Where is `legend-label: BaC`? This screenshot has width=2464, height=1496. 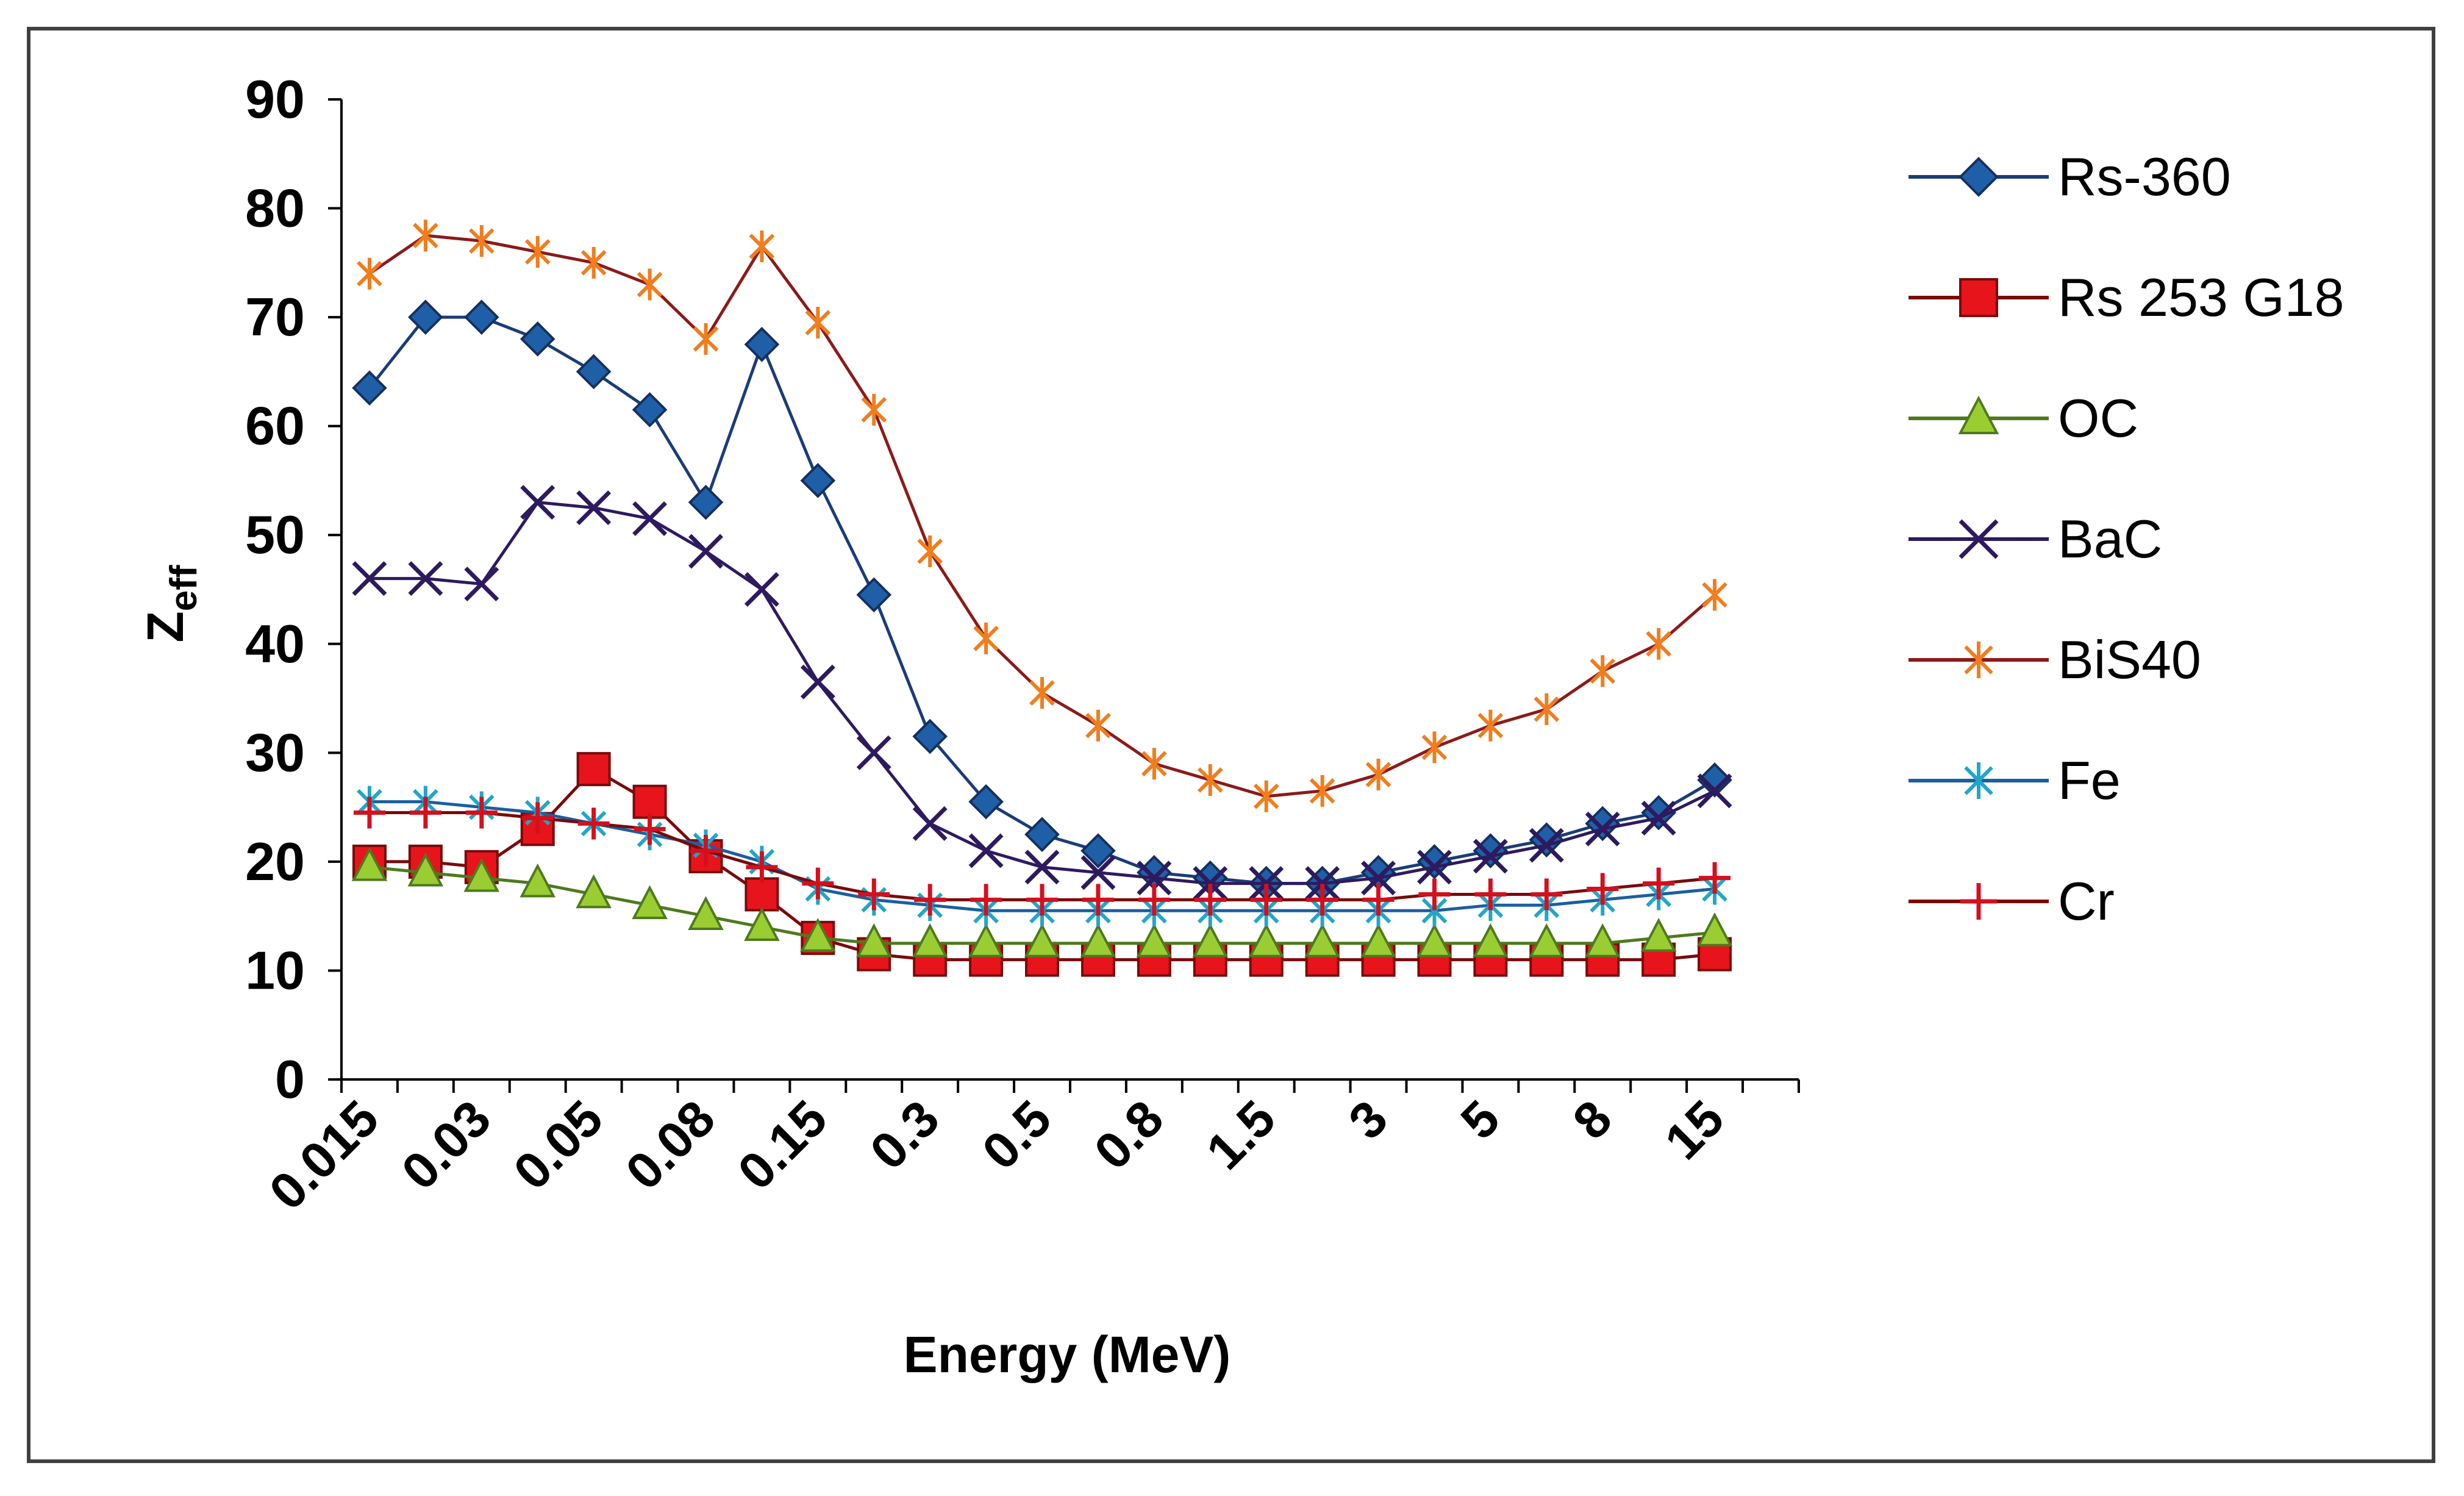
legend-label: BaC is located at coordinates (2110, 539).